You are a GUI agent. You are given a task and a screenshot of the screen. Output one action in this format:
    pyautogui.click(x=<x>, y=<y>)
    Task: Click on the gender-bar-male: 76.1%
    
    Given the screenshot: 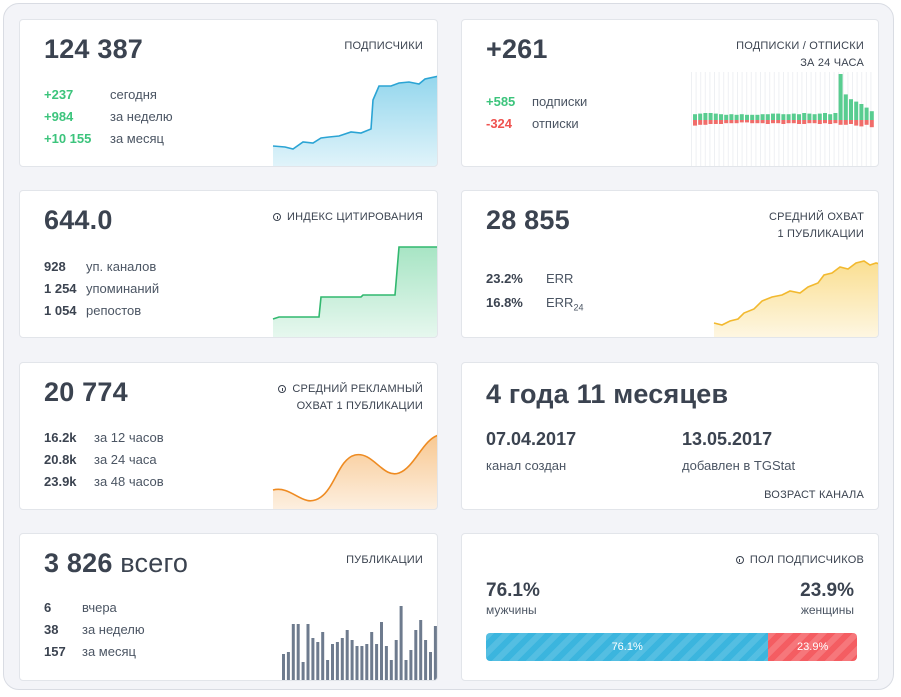 What is the action you would take?
    pyautogui.click(x=627, y=647)
    